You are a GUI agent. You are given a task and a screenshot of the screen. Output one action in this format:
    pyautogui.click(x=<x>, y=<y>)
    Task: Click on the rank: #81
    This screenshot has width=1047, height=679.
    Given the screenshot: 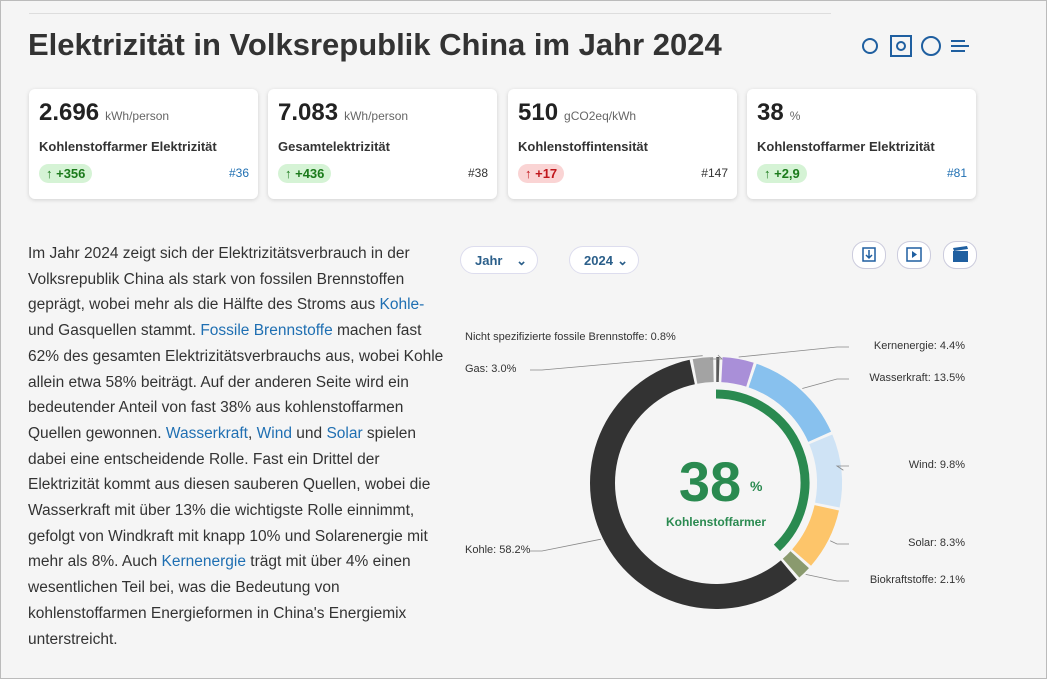 What is the action you would take?
    pyautogui.click(x=956, y=173)
    